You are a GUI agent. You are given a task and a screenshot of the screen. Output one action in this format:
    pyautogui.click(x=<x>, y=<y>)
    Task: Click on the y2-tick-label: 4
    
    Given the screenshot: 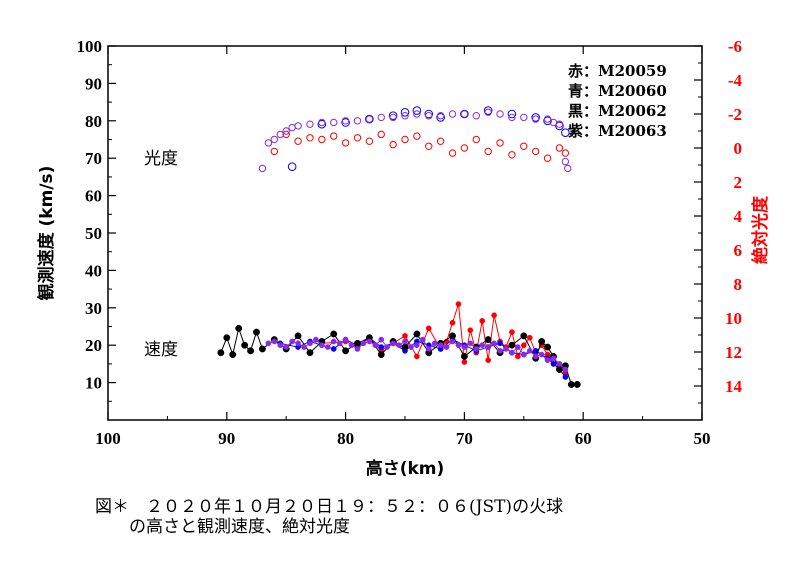 What is the action you would take?
    pyautogui.click(x=738, y=216)
    